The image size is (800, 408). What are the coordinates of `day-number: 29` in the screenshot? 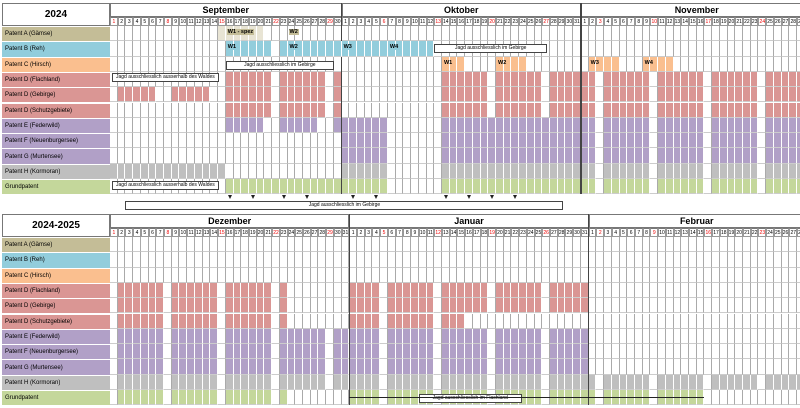 It's located at (569, 232).